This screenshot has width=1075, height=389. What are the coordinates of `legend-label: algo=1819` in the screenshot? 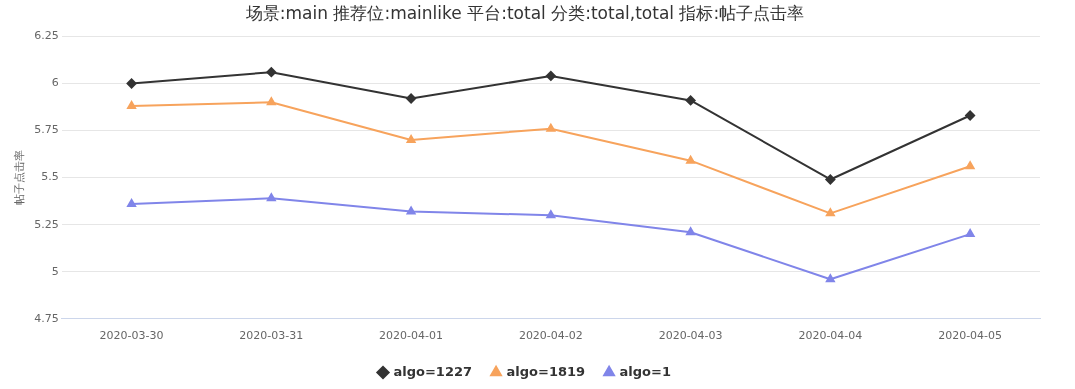 It's located at (546, 371).